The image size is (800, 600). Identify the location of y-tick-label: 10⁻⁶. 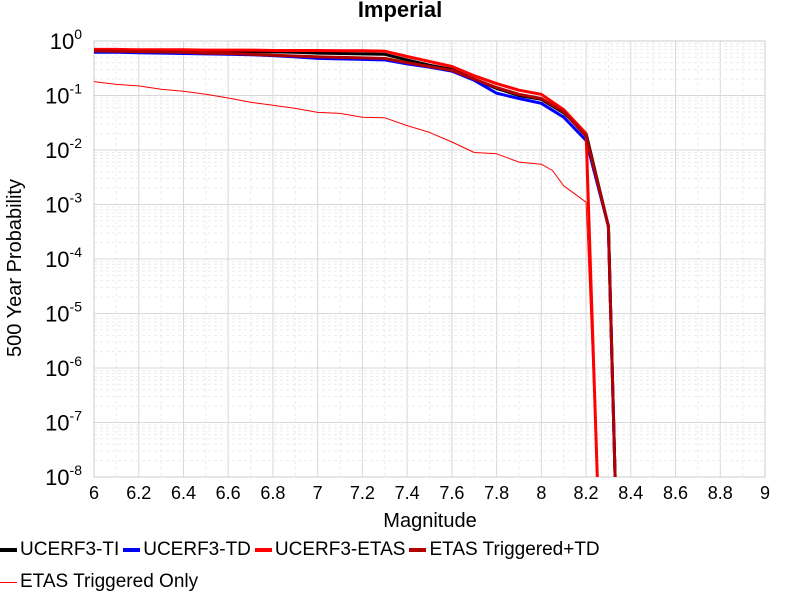
(63, 367).